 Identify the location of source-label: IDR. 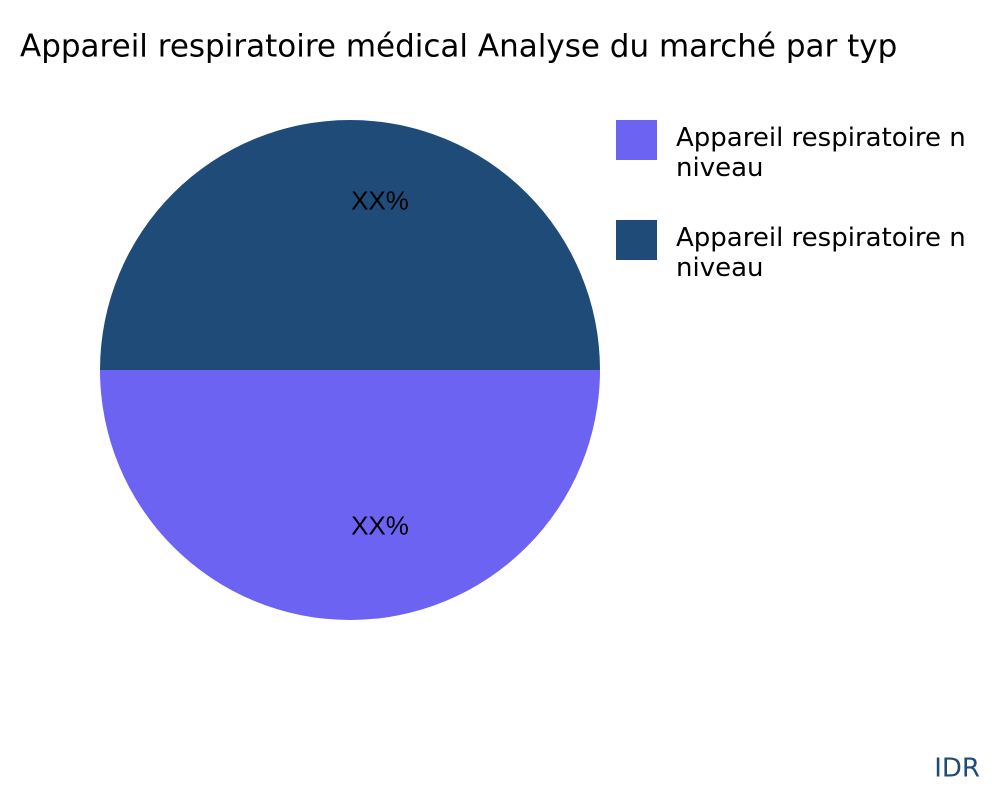
(957, 769).